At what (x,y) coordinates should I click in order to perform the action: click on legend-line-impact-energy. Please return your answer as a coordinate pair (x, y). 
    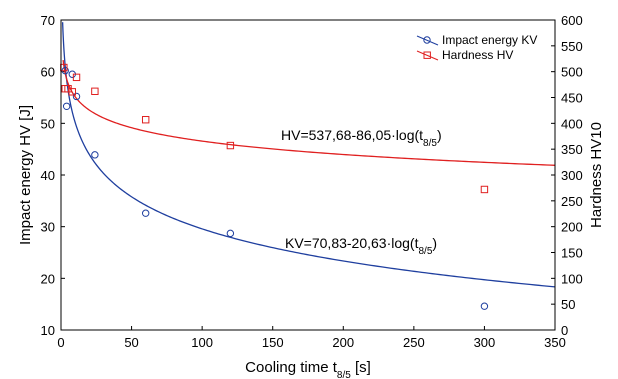
    Looking at the image, I should click on (427, 40).